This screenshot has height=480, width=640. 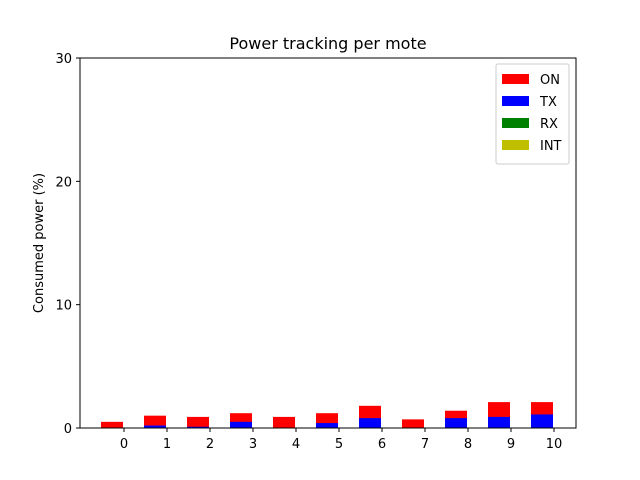 I want to click on legend-label-tx: TX, so click(x=548, y=102).